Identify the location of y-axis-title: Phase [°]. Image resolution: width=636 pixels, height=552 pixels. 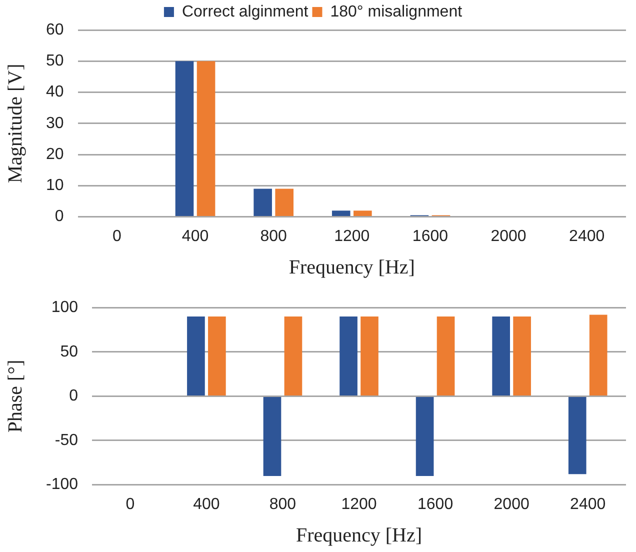
(15, 396).